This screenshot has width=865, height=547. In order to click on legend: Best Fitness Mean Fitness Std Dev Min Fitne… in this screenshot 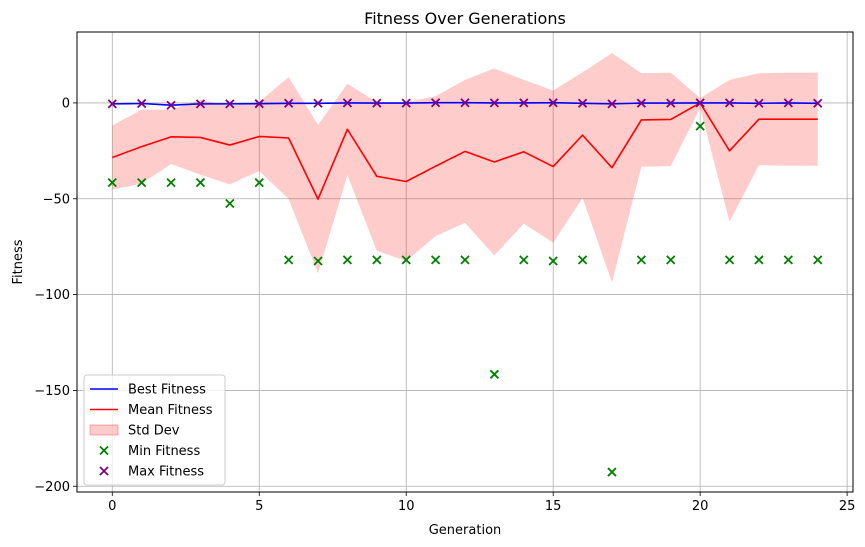, I will do `click(154, 430)`.